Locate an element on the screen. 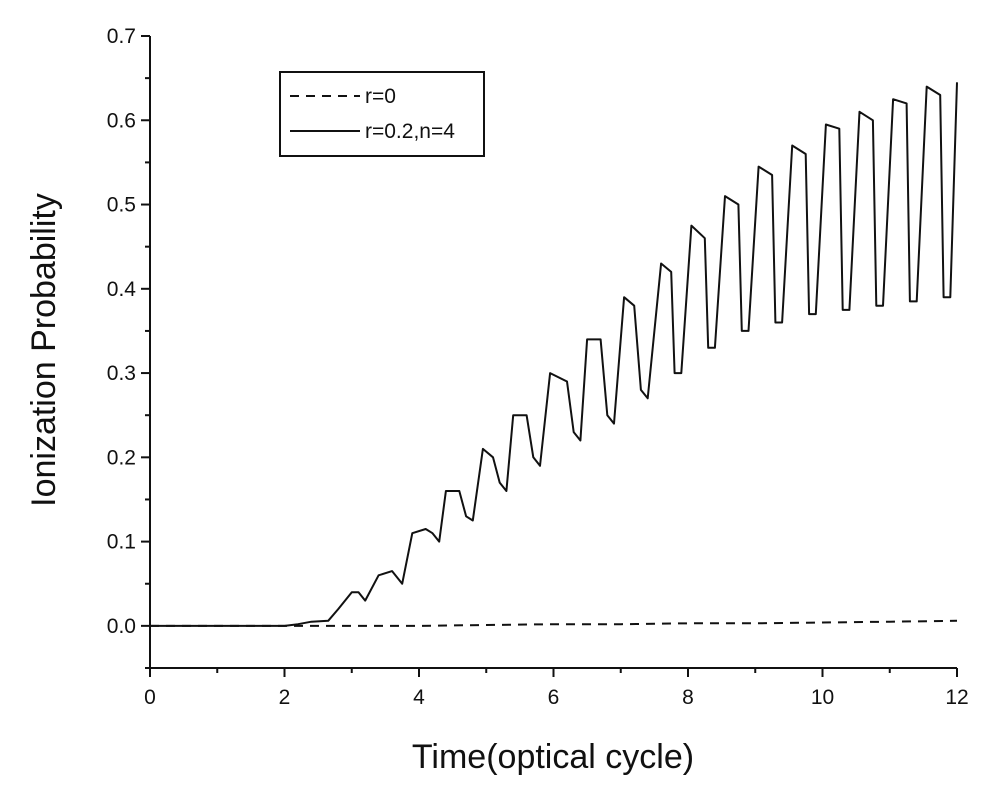 Image resolution: width=1000 pixels, height=797 pixels. legend-label-r02: r=0.2,n=4 is located at coordinates (410, 131).